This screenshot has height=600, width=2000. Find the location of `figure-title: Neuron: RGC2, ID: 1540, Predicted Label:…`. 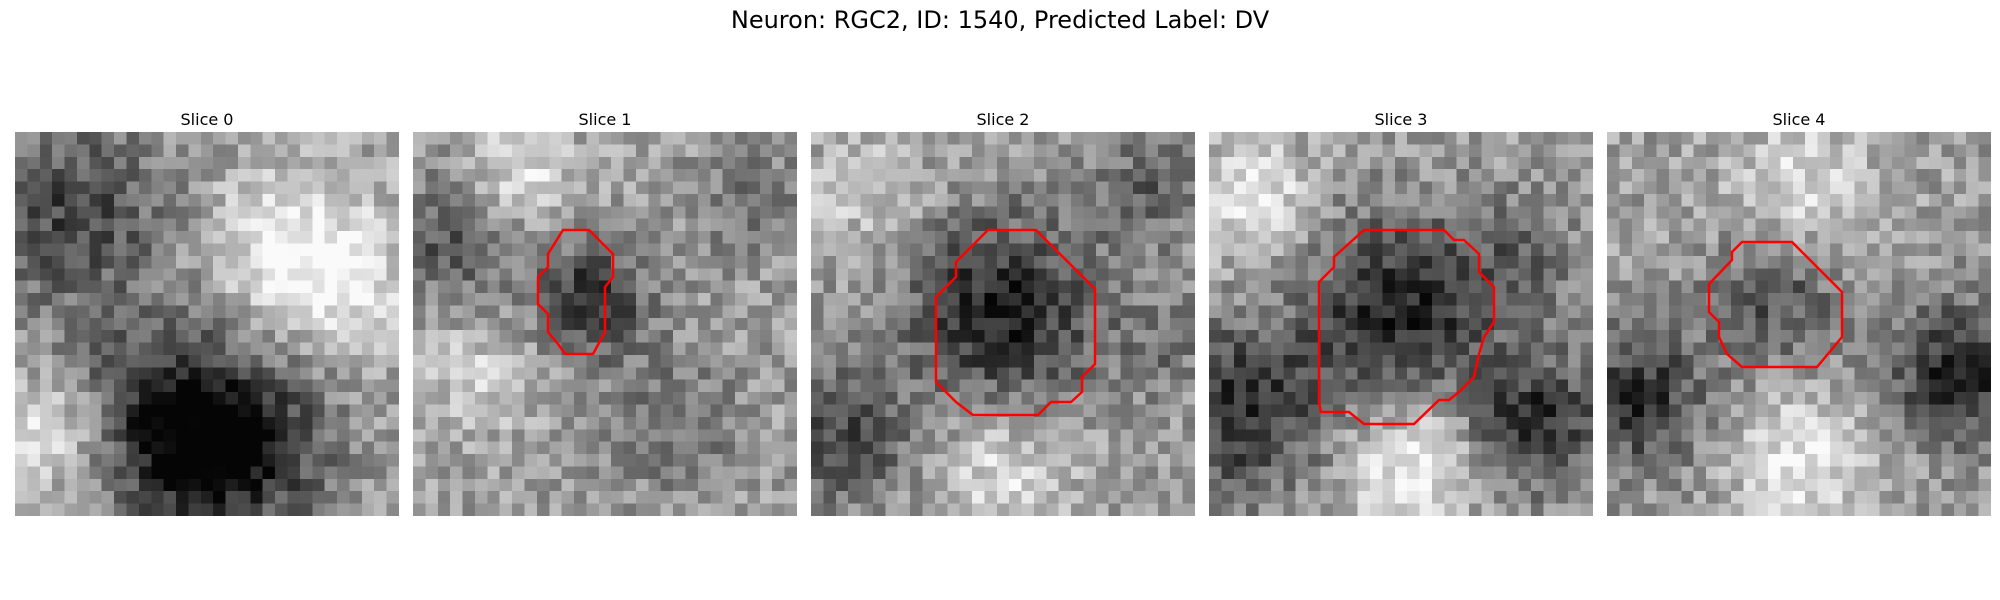

figure-title: Neuron: RGC2, ID: 1540, Predicted Label:… is located at coordinates (1000, 20).